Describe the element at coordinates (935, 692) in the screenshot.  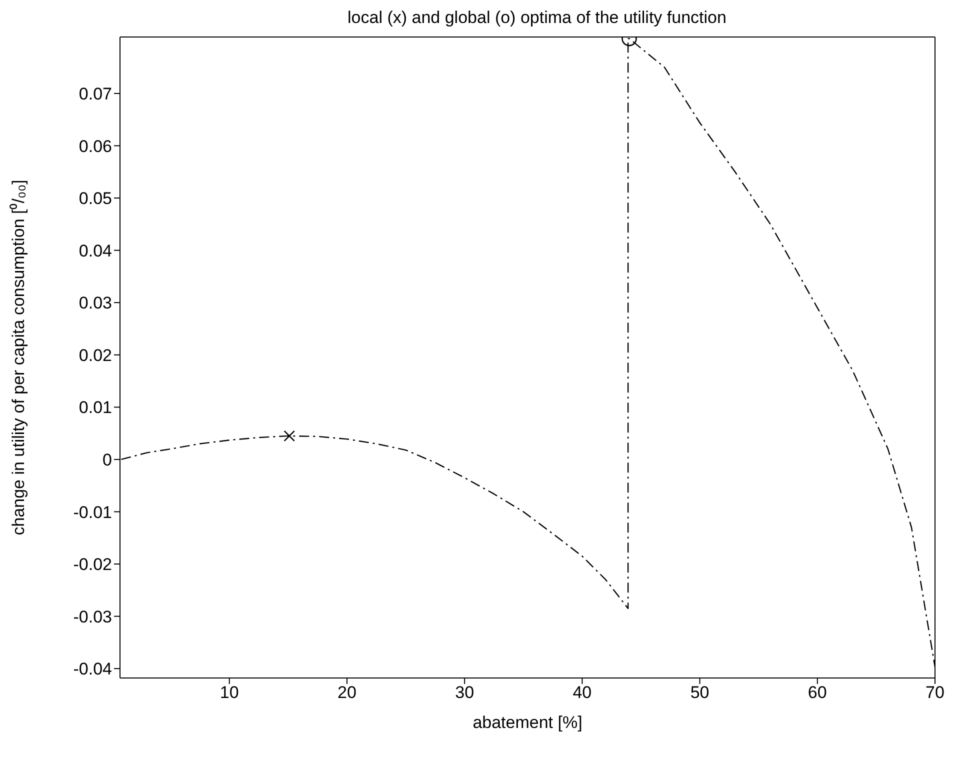
I see `x-tick-label: 70` at that location.